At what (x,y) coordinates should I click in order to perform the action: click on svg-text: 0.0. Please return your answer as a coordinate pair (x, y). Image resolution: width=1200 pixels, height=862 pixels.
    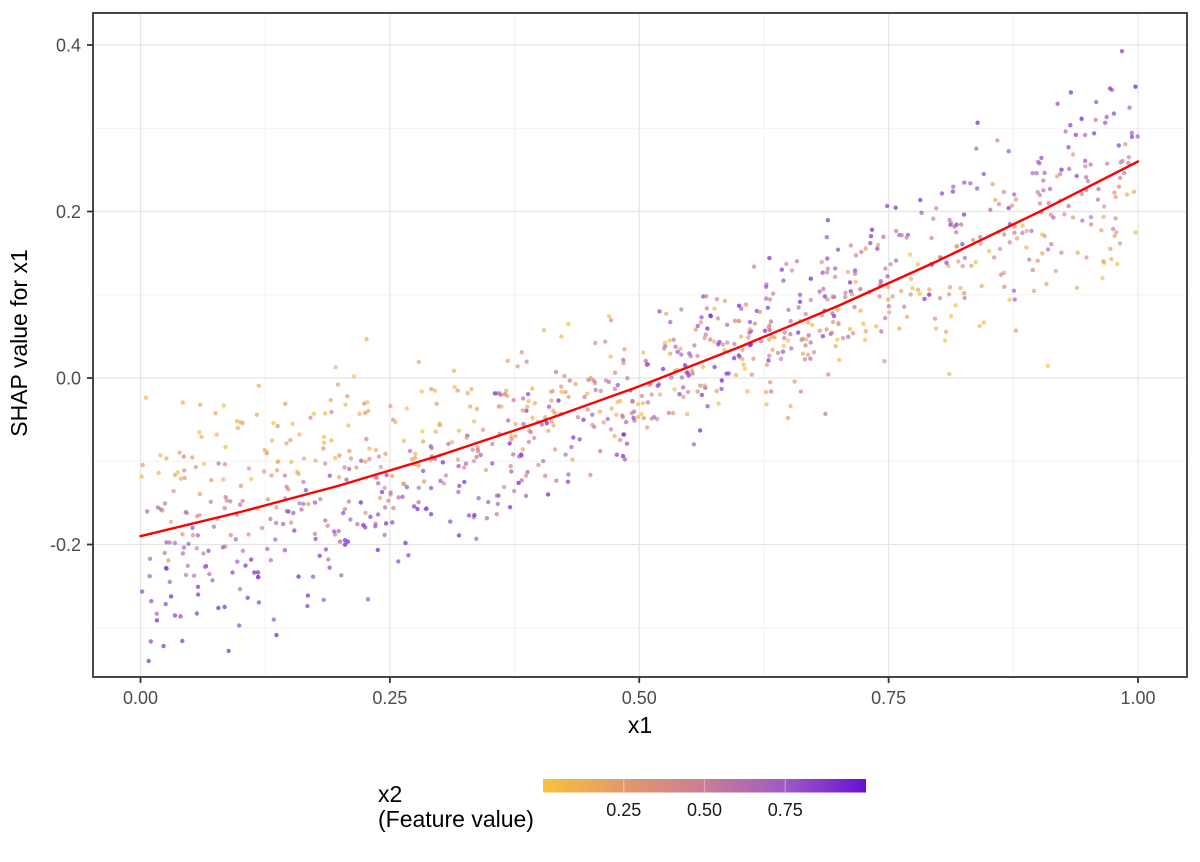
    Looking at the image, I should click on (68, 379).